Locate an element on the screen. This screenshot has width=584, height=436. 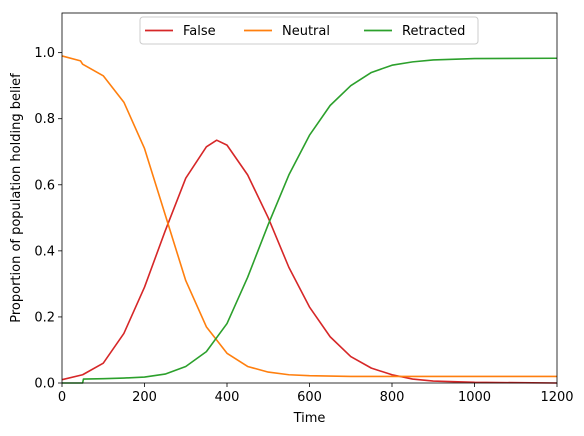
y-tick-label: 0.4 is located at coordinates (44, 251).